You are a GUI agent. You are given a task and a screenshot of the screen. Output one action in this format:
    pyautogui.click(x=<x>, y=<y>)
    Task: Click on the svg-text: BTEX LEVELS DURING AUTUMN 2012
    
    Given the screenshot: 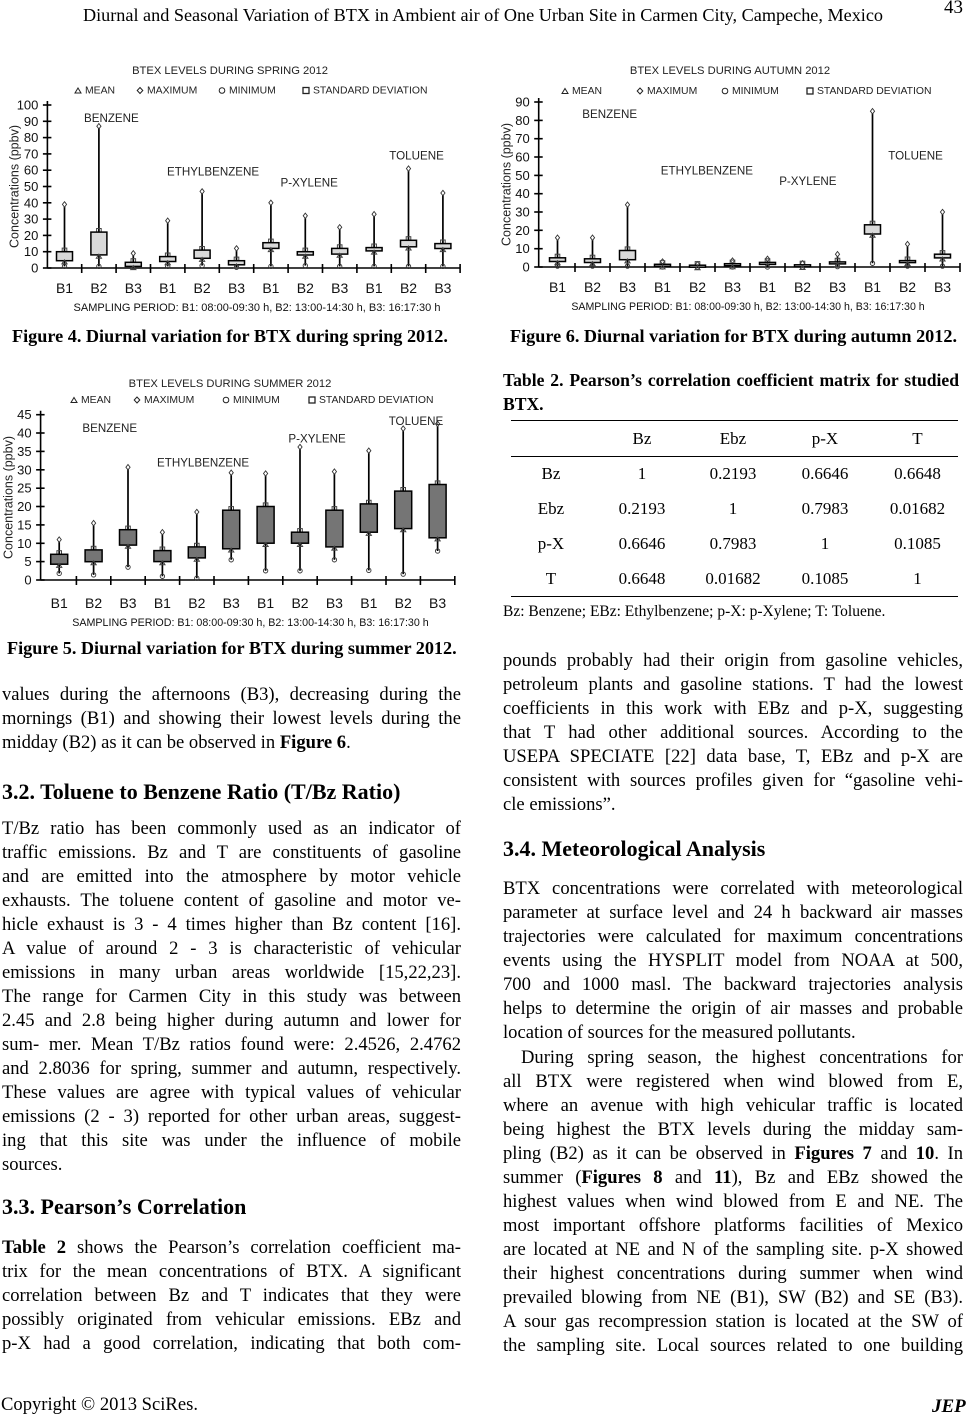 What is the action you would take?
    pyautogui.click(x=730, y=71)
    